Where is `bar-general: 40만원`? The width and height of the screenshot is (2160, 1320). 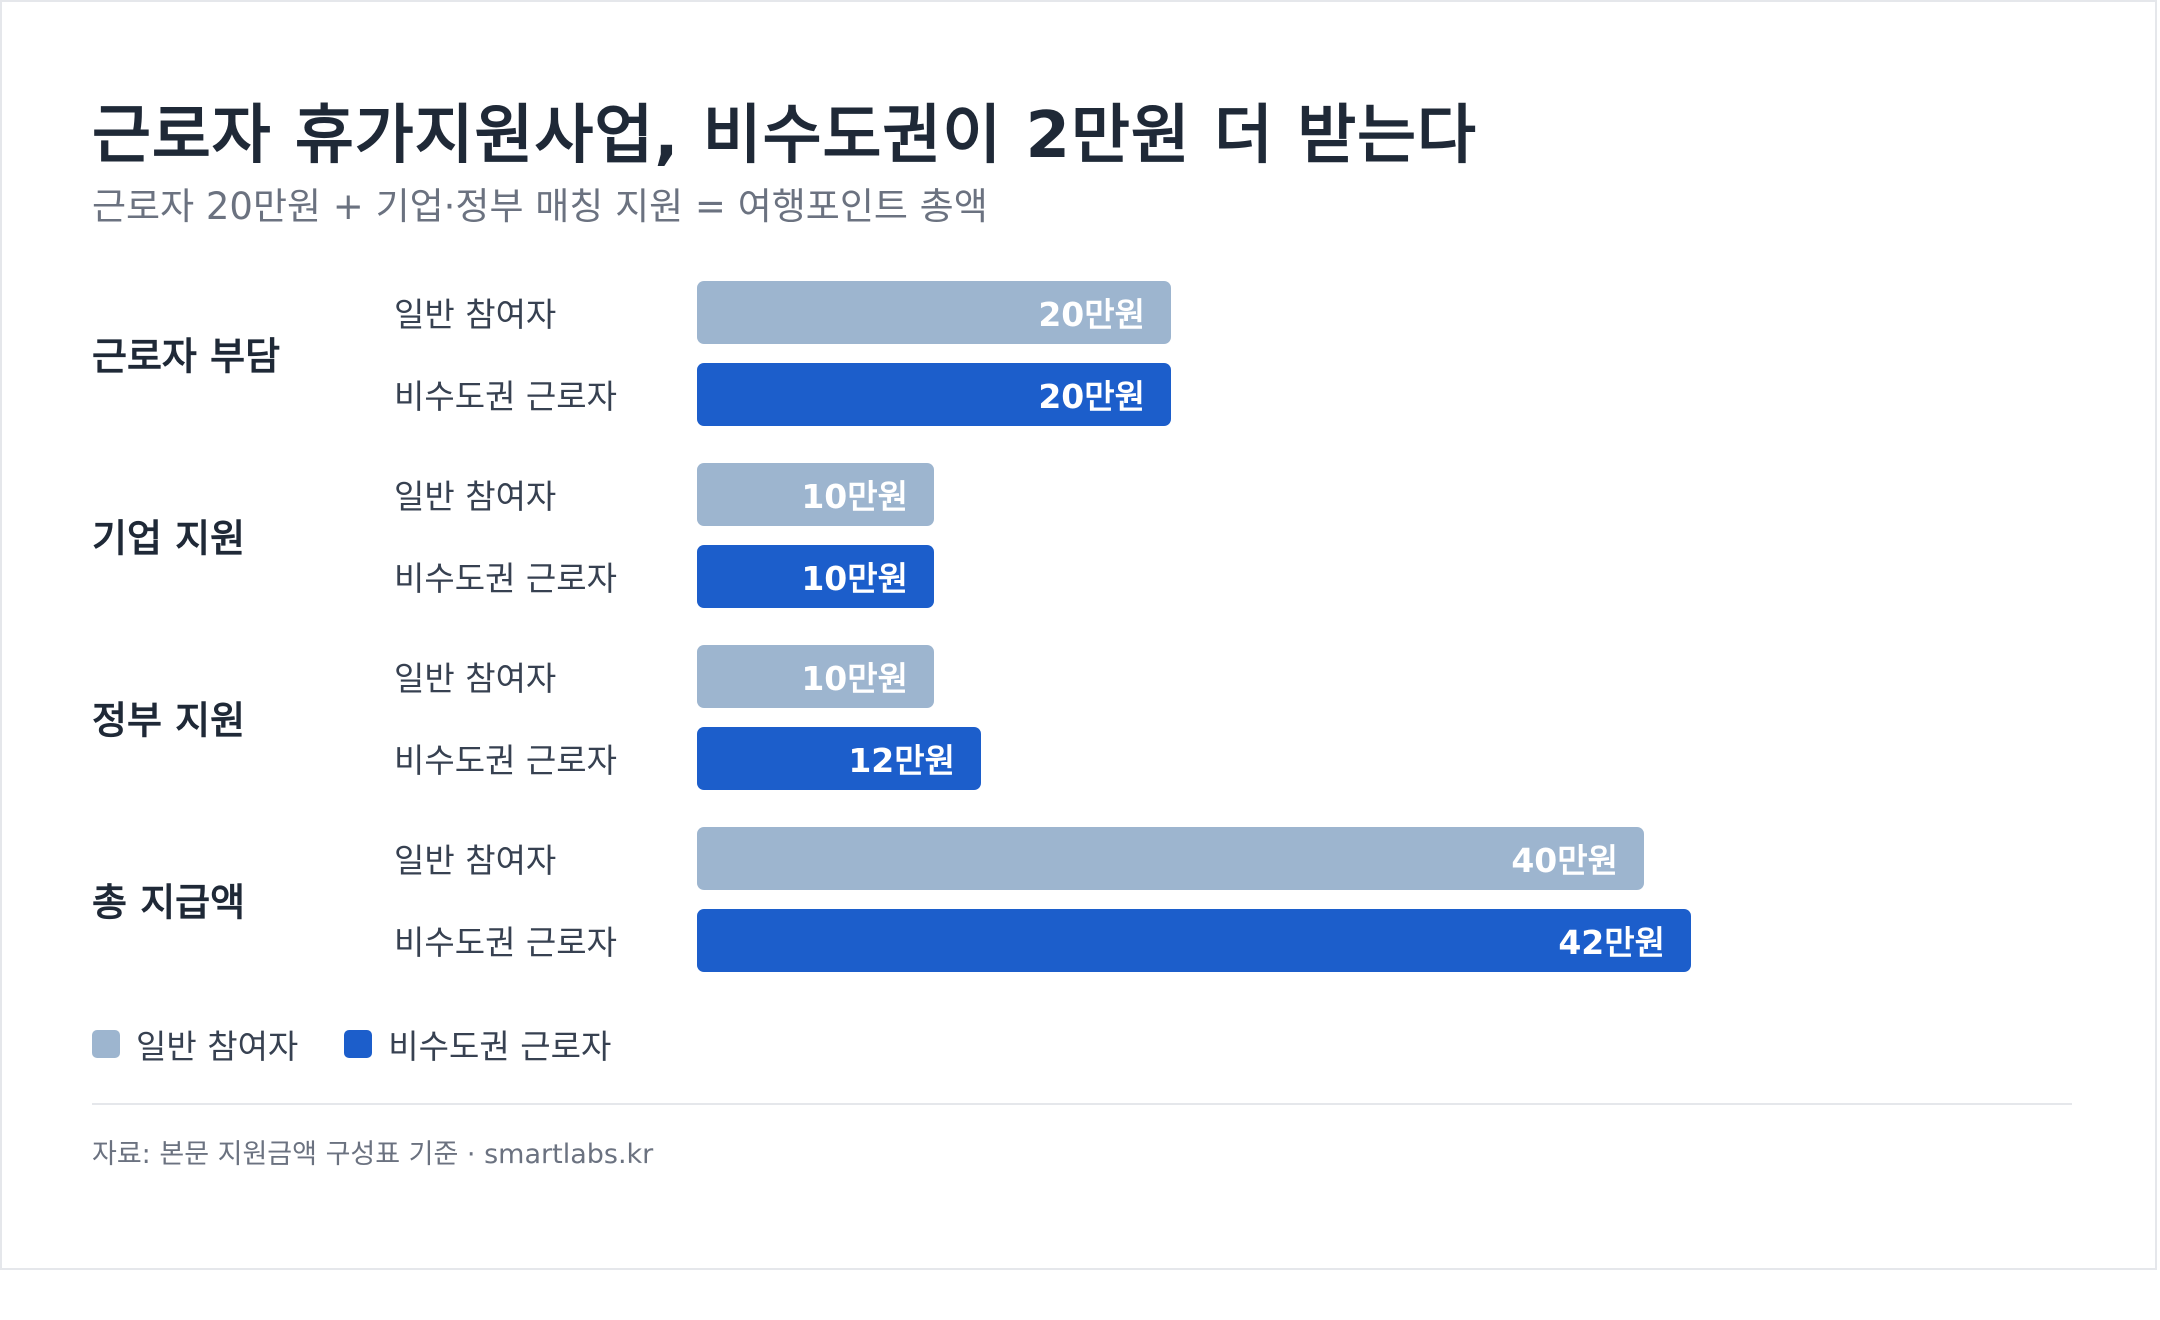
bar-general: 40만원 is located at coordinates (1170, 858).